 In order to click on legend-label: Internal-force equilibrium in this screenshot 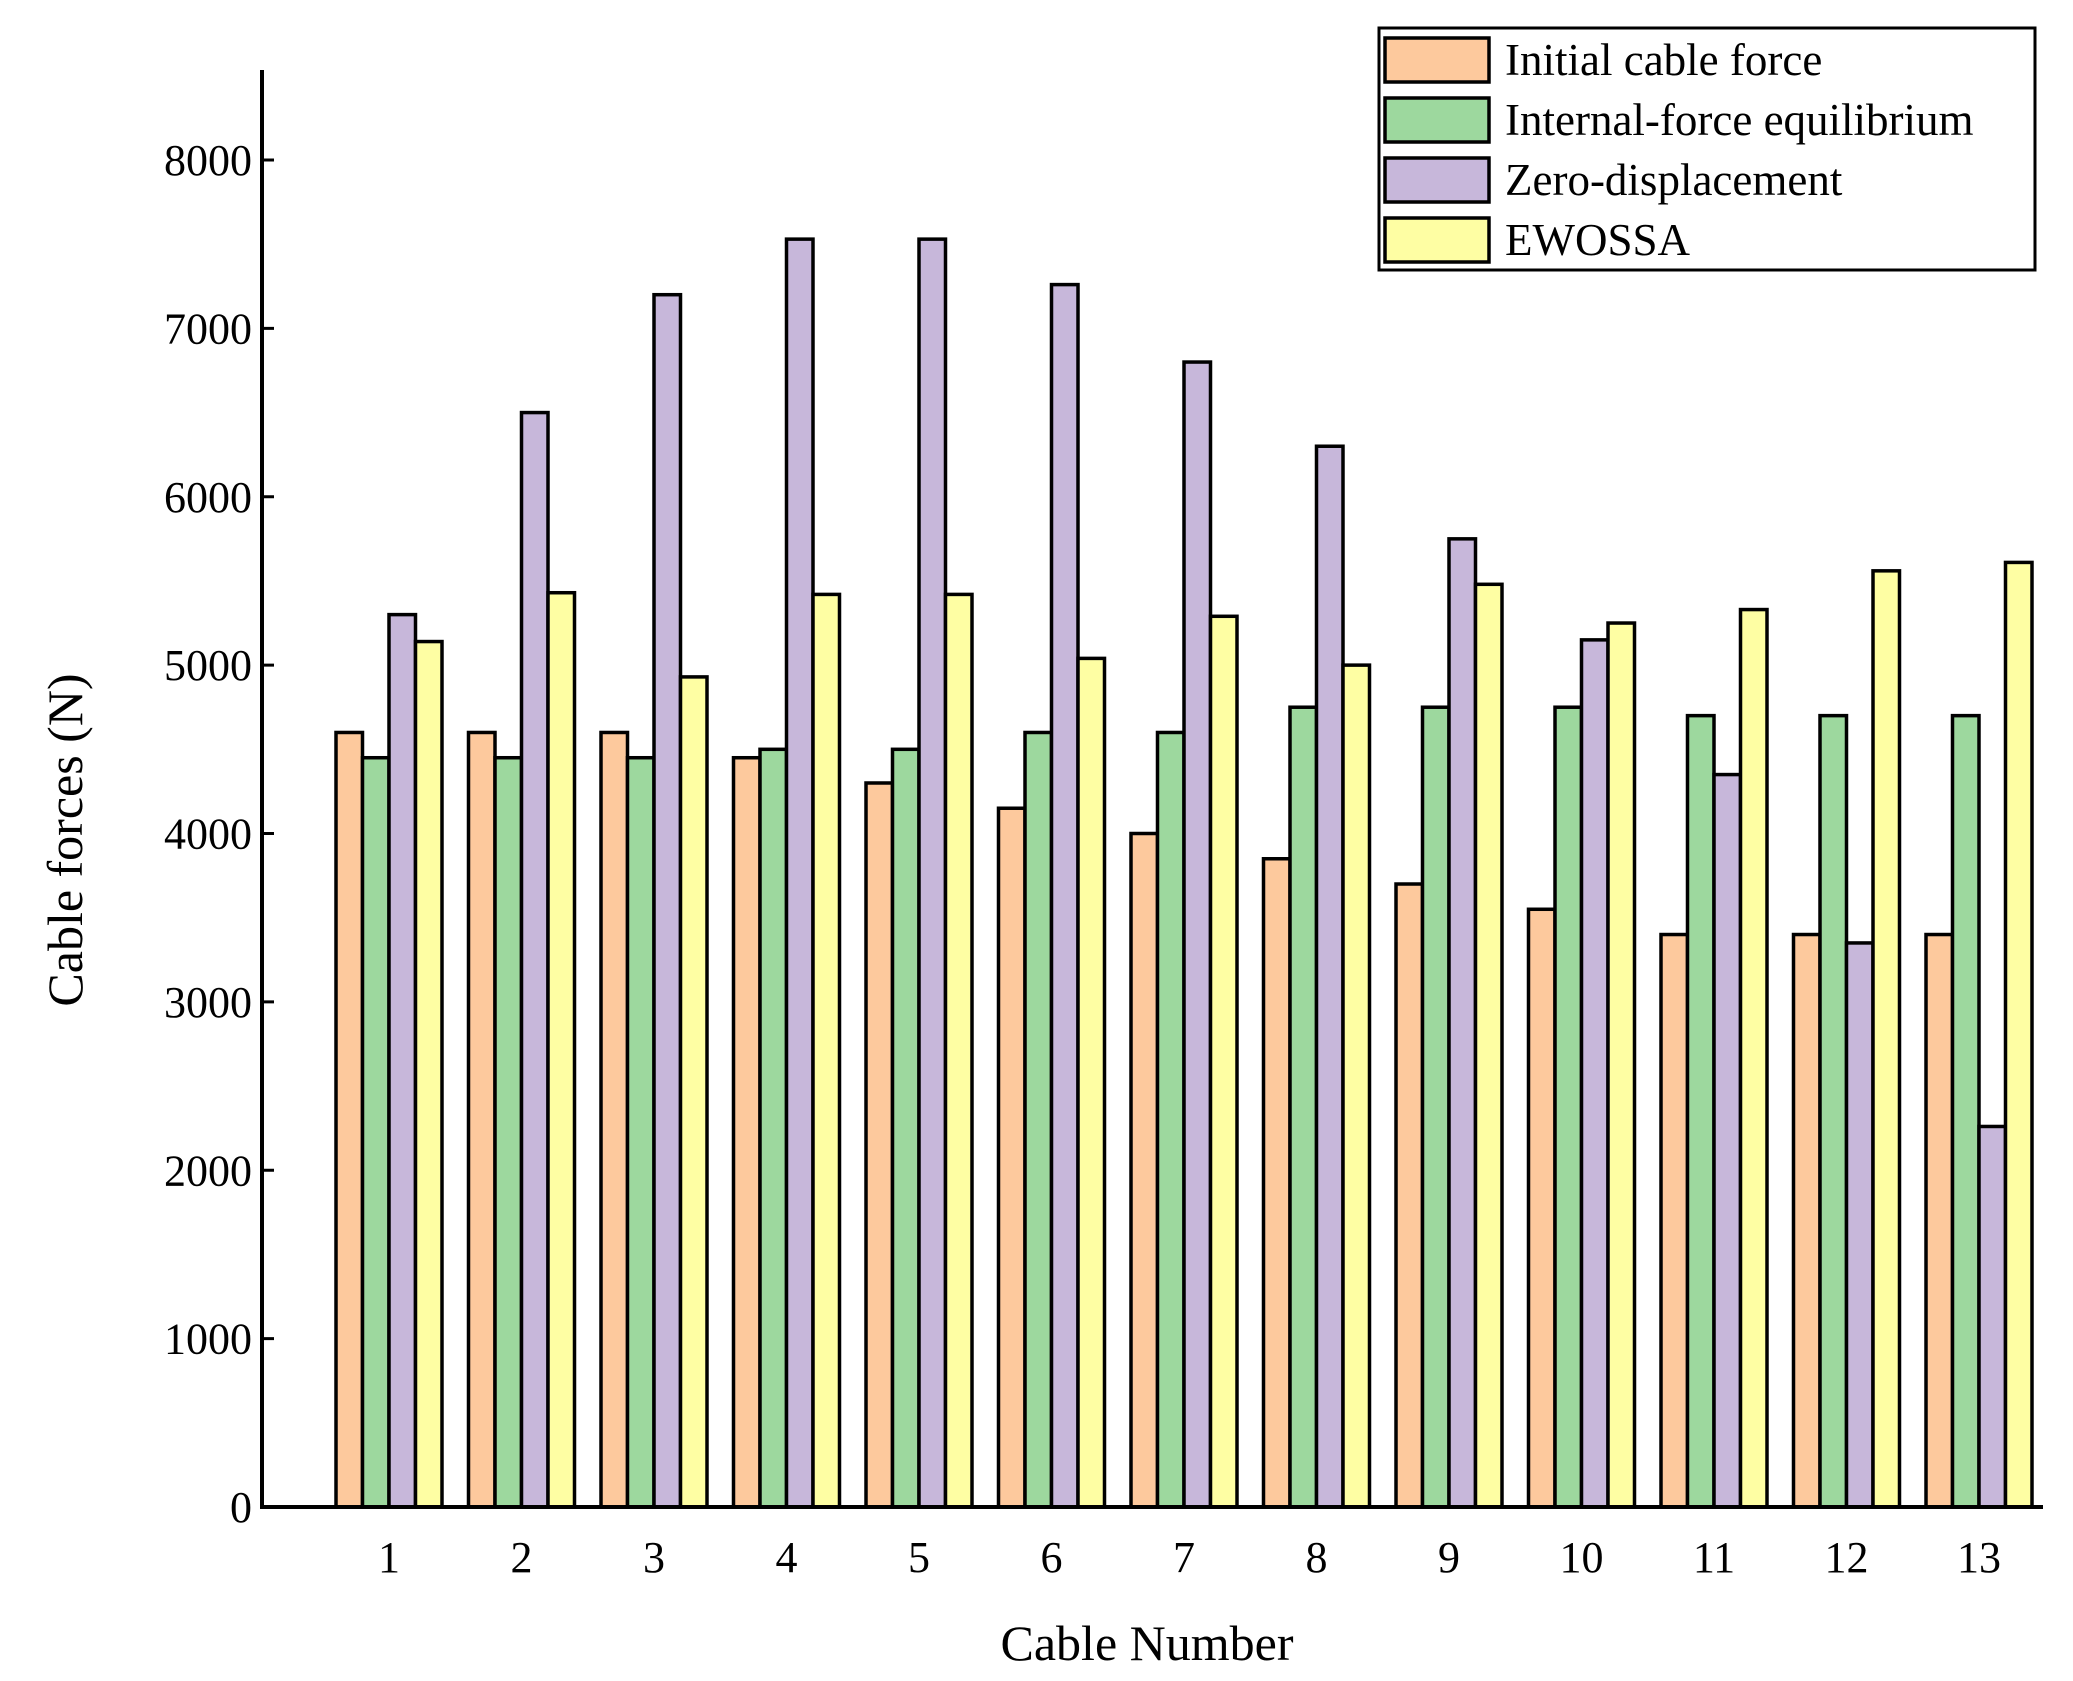, I will do `click(1739, 120)`.